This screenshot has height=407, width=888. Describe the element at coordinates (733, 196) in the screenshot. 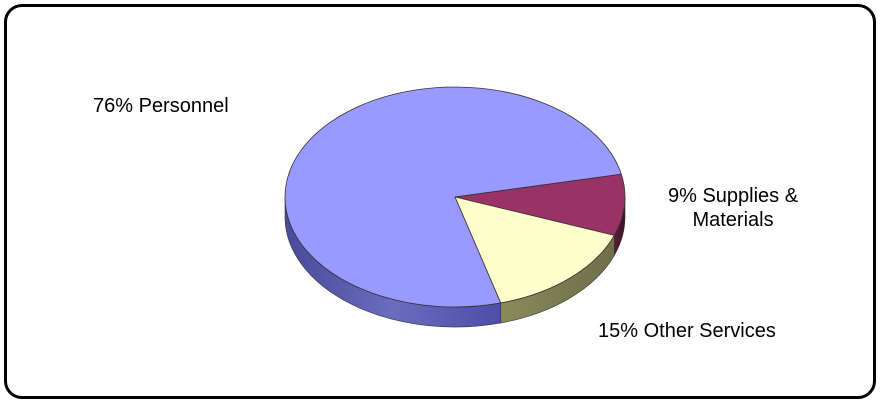

I see `label-supplies-line1: 9% Supplies &` at that location.